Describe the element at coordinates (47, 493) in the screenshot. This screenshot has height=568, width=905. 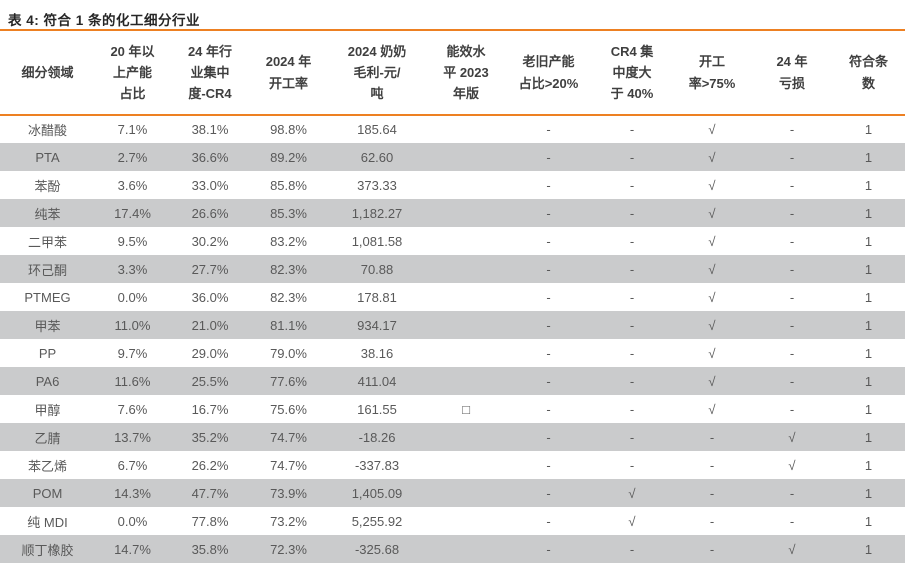
I see `industry-name: POM` at that location.